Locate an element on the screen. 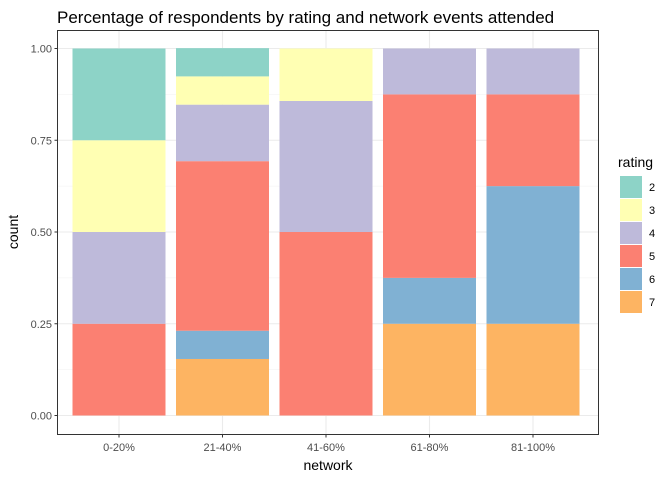 The width and height of the screenshot is (672, 480). x-tick-label: 61-80% is located at coordinates (430, 448).